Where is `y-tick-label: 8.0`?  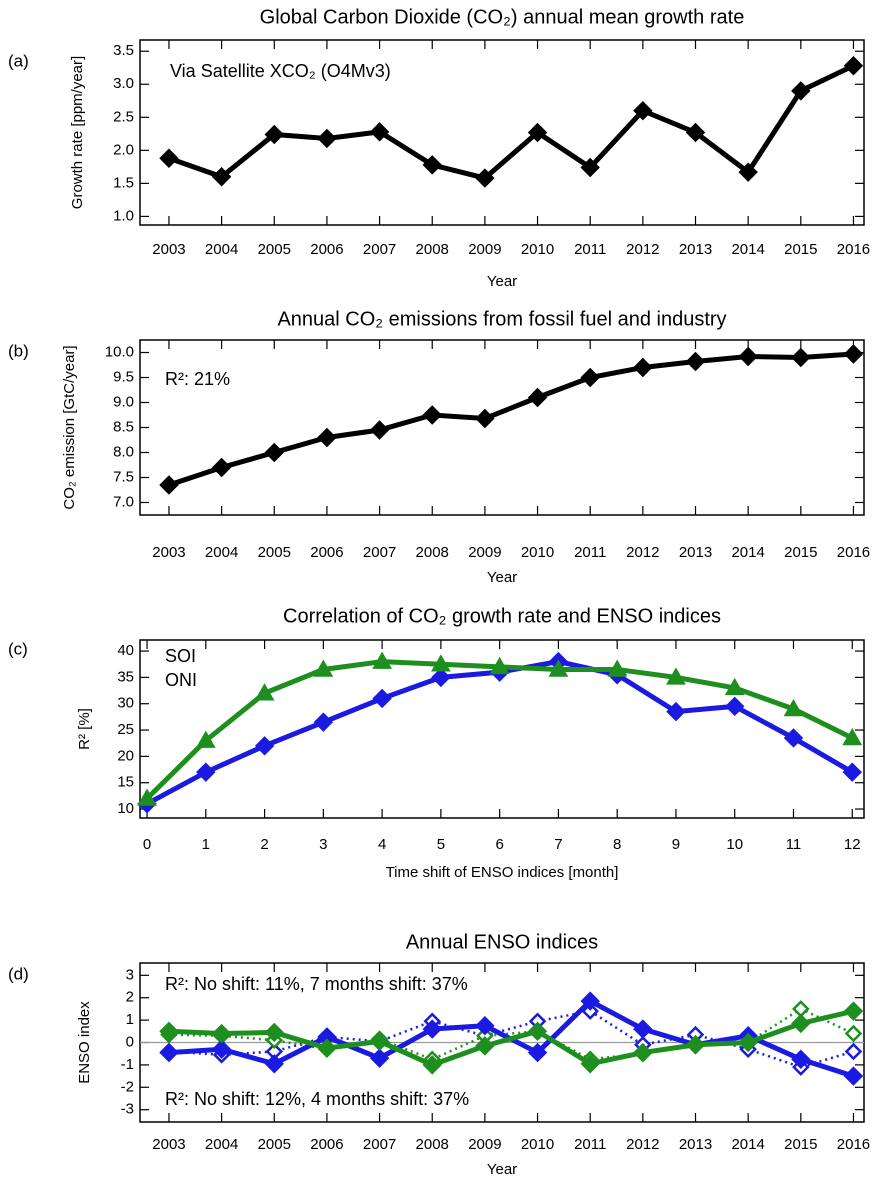
y-tick-label: 8.0 is located at coordinates (123, 451).